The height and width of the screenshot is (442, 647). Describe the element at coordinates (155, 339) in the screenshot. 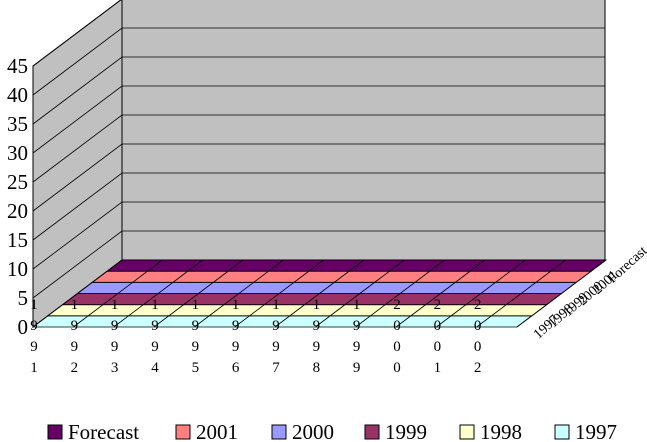

I see `x-tick-label: 1994` at that location.